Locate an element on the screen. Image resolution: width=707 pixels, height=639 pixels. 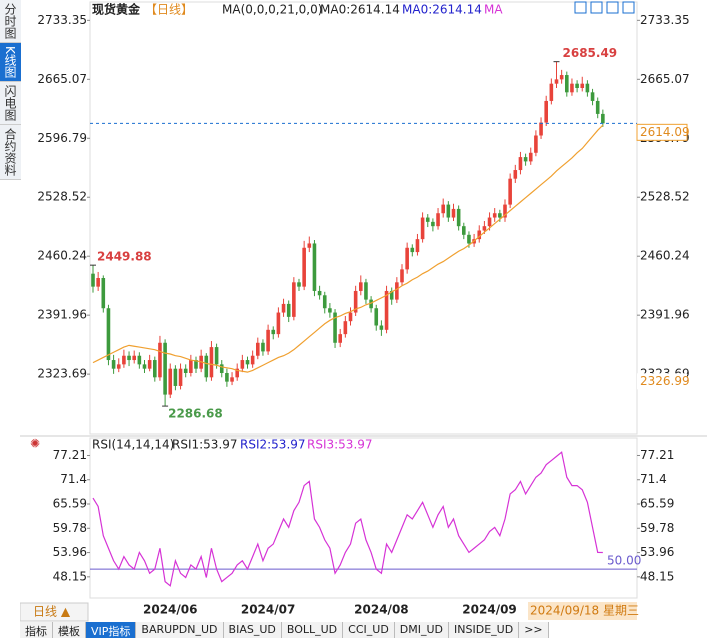
y-tick-label: 53.96 is located at coordinates (657, 552).